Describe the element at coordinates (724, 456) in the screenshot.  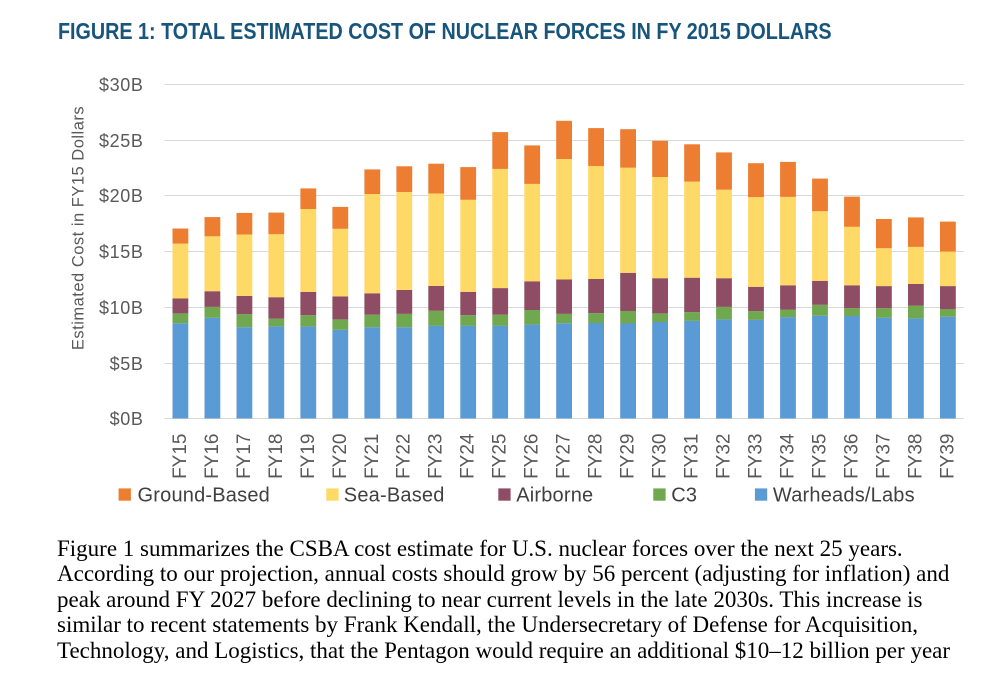
I see `svg-text: FY32` at that location.